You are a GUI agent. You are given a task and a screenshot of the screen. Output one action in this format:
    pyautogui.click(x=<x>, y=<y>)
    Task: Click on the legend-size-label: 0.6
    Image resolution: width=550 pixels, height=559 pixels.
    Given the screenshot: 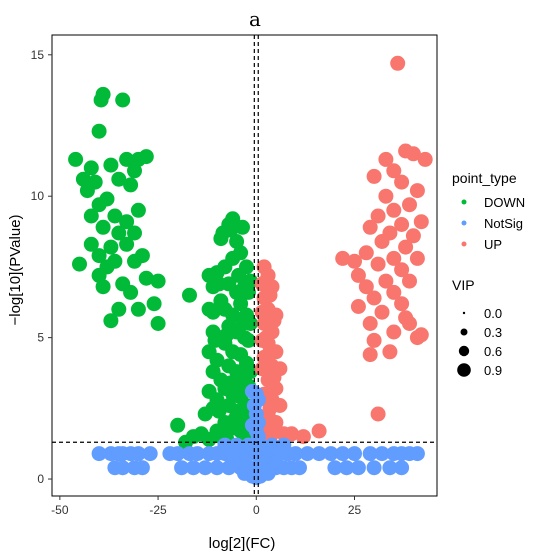 What is the action you would take?
    pyautogui.click(x=493, y=351)
    